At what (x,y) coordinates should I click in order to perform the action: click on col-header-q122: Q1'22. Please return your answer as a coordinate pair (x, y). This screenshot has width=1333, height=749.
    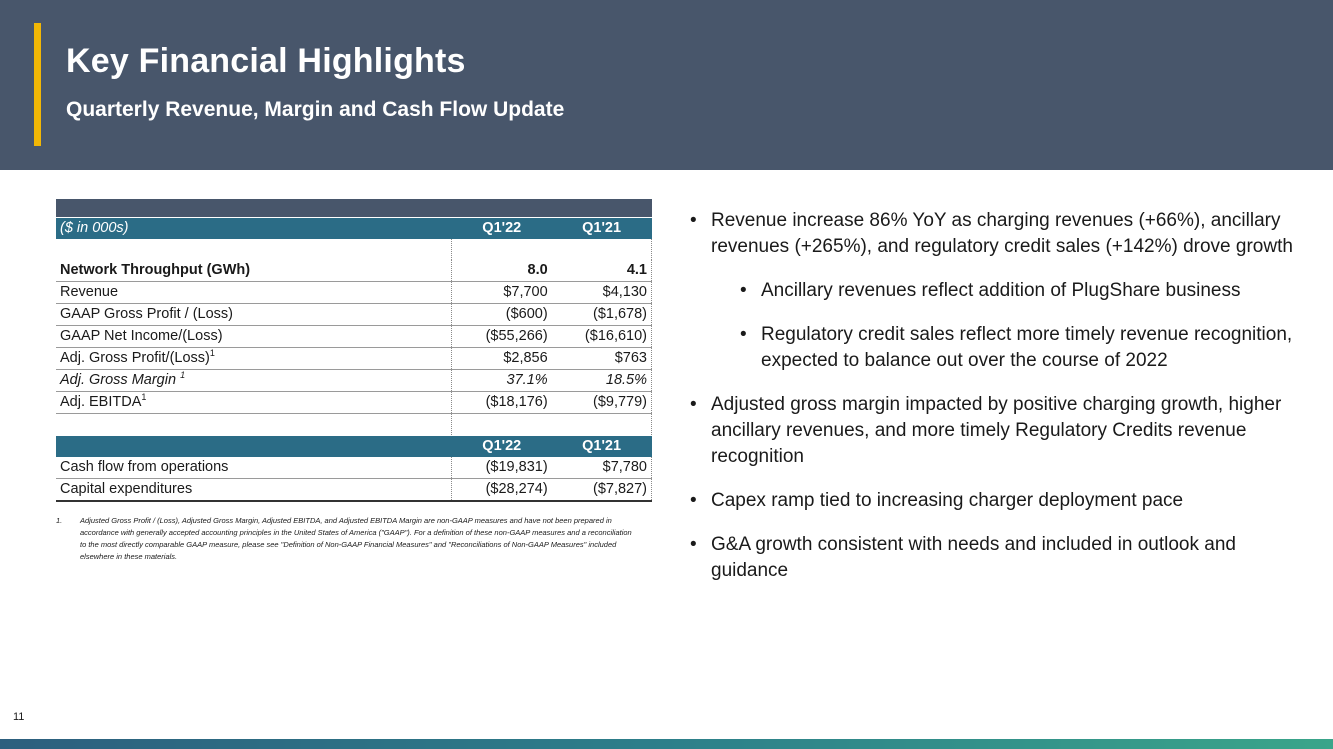
    Looking at the image, I should click on (501, 228).